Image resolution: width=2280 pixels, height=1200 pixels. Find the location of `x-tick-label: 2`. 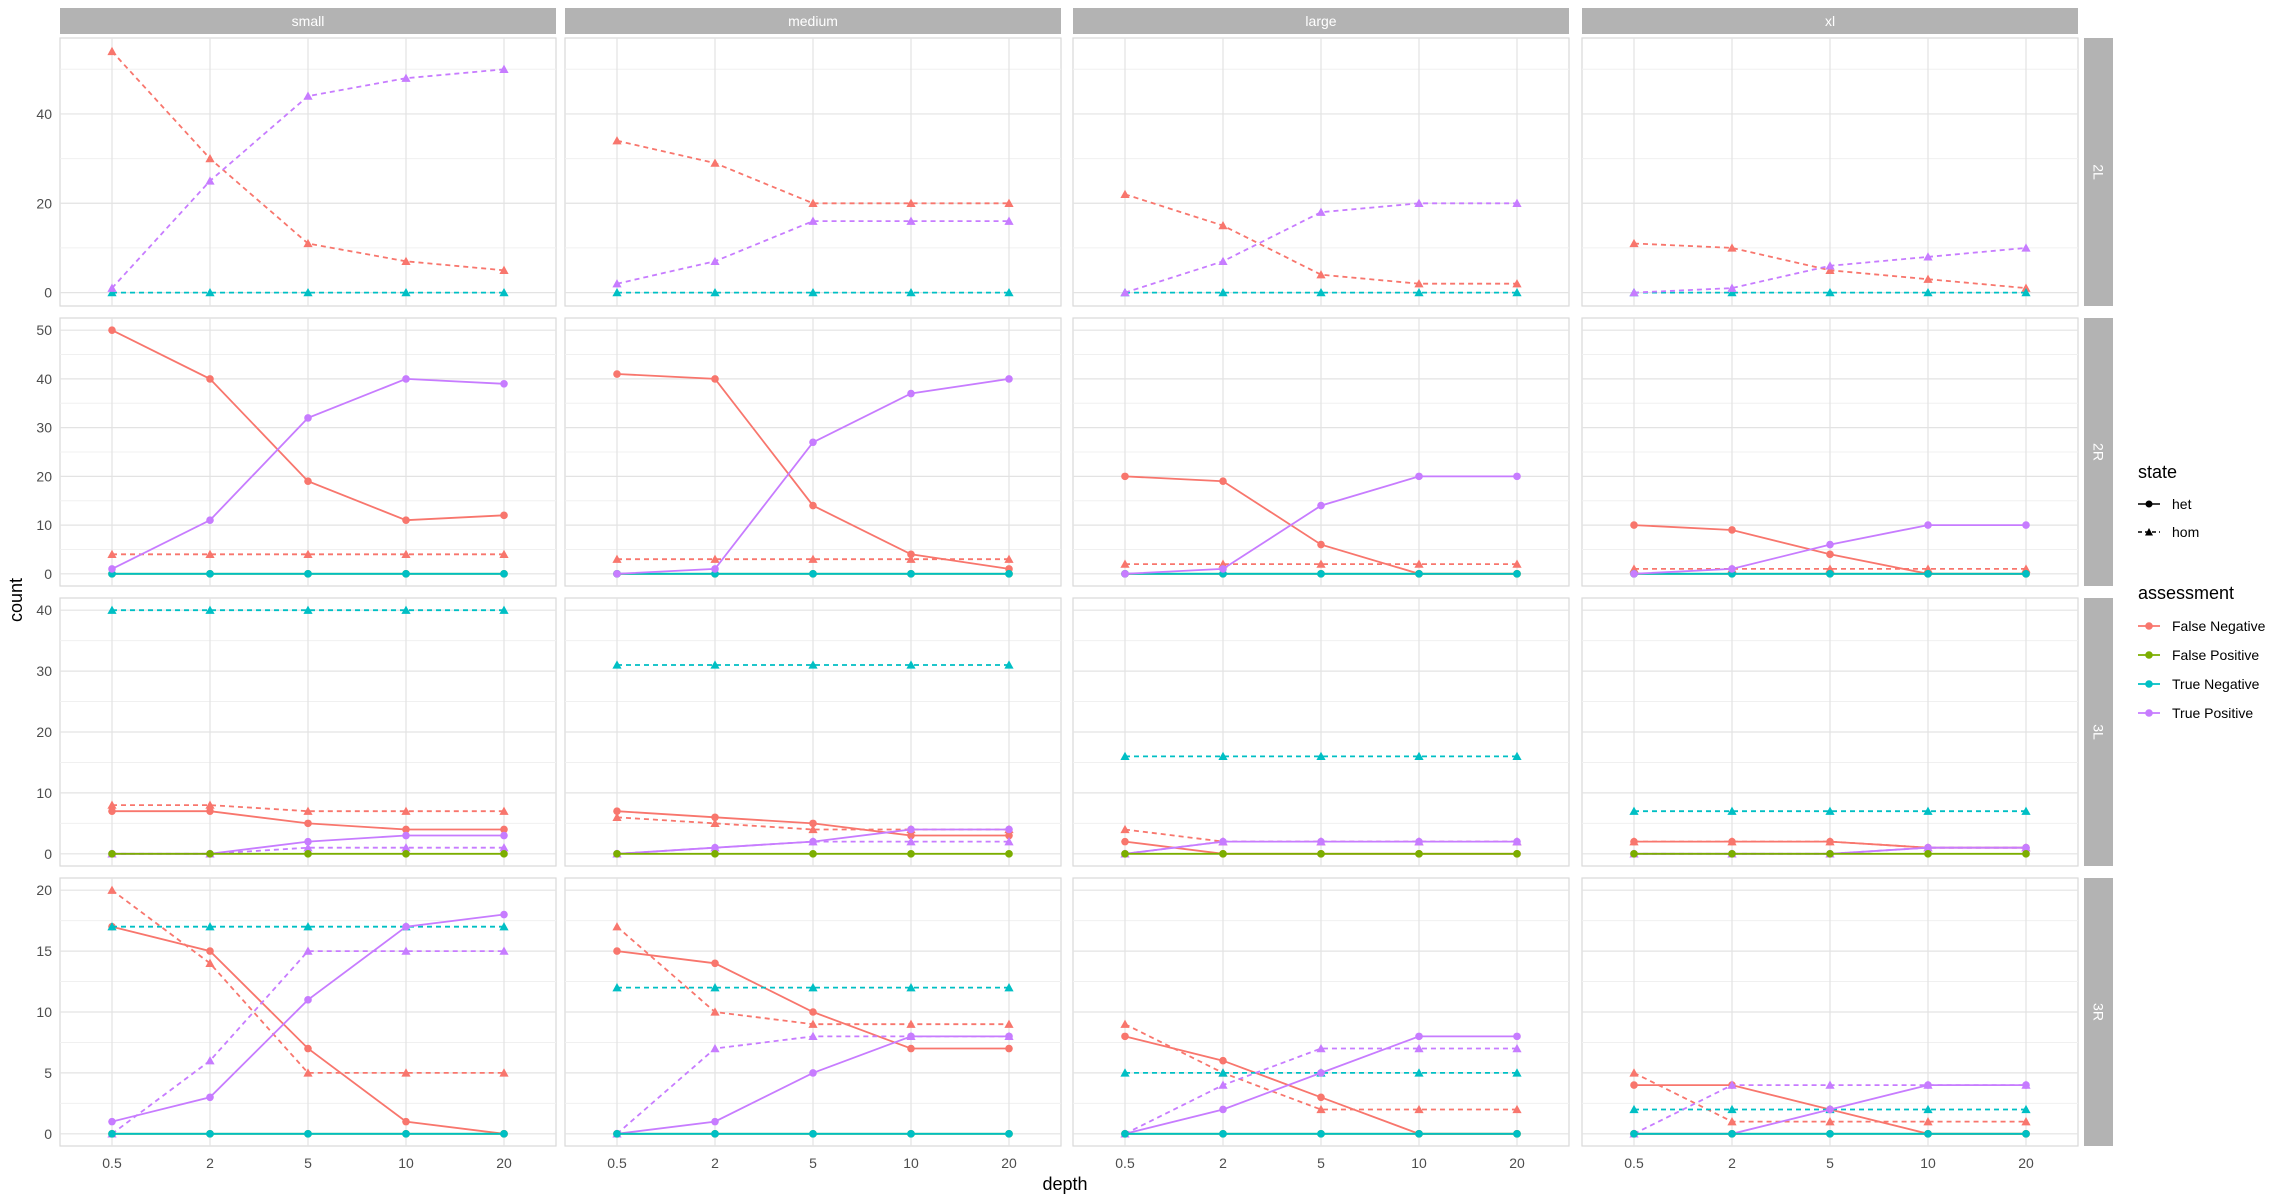

x-tick-label: 2 is located at coordinates (1732, 1163).